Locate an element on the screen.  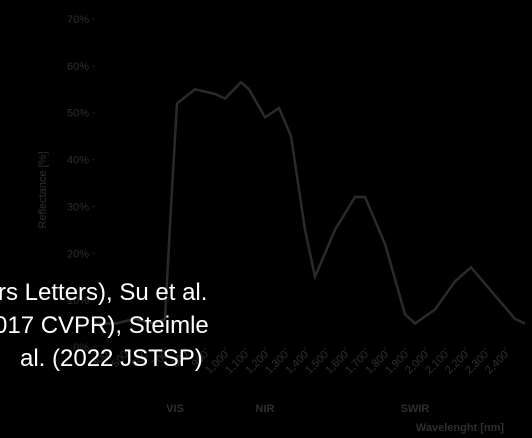
overlay-line: rs Letters), Su et al. is located at coordinates (103, 292).